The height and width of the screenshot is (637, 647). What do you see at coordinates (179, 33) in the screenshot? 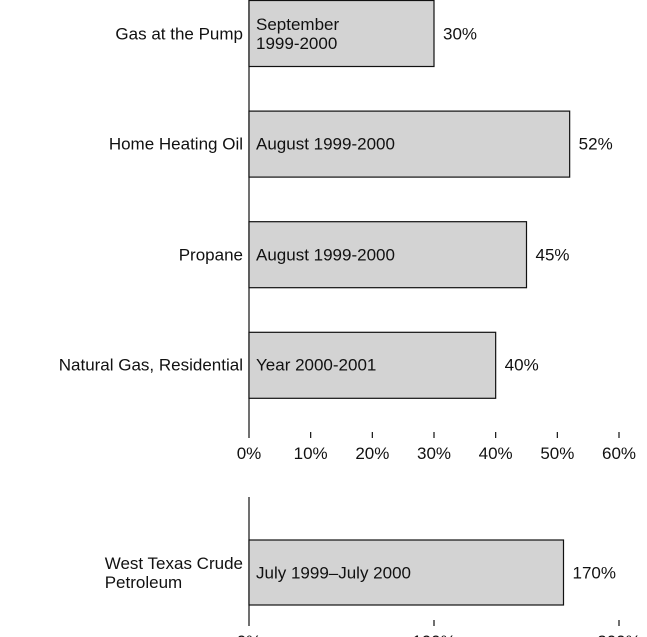
I see `category-label: Gas at the Pump` at bounding box center [179, 33].